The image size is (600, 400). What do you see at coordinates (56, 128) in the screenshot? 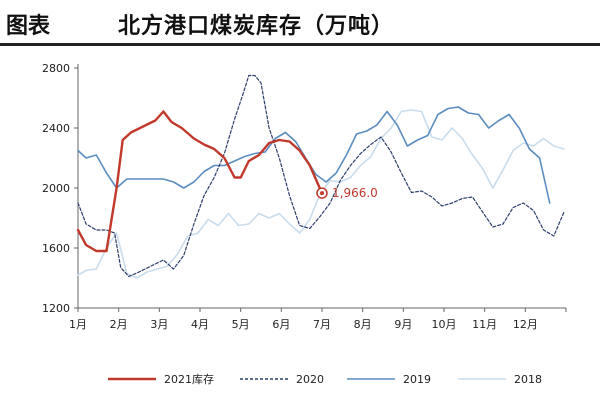
I see `y-tick-label: 2400` at bounding box center [56, 128].